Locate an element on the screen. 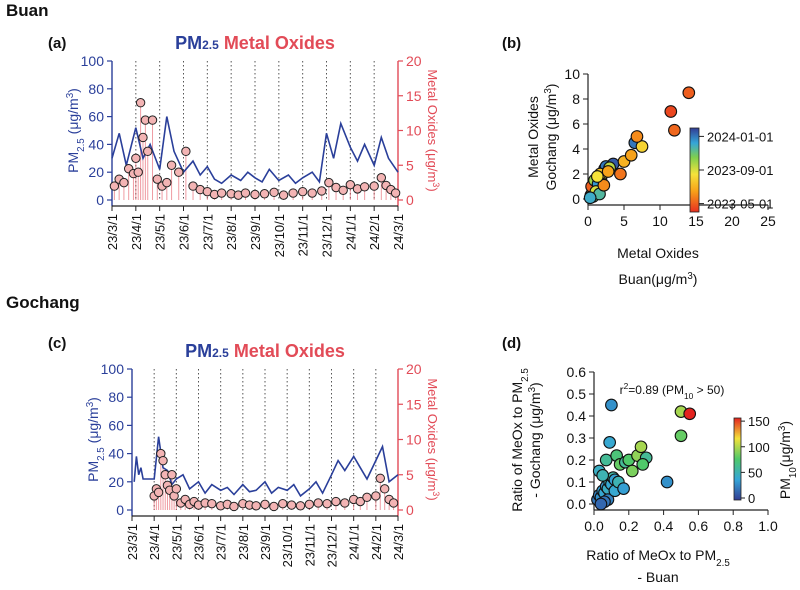  y-tick-label-left: 80 is located at coordinates (116, 397).